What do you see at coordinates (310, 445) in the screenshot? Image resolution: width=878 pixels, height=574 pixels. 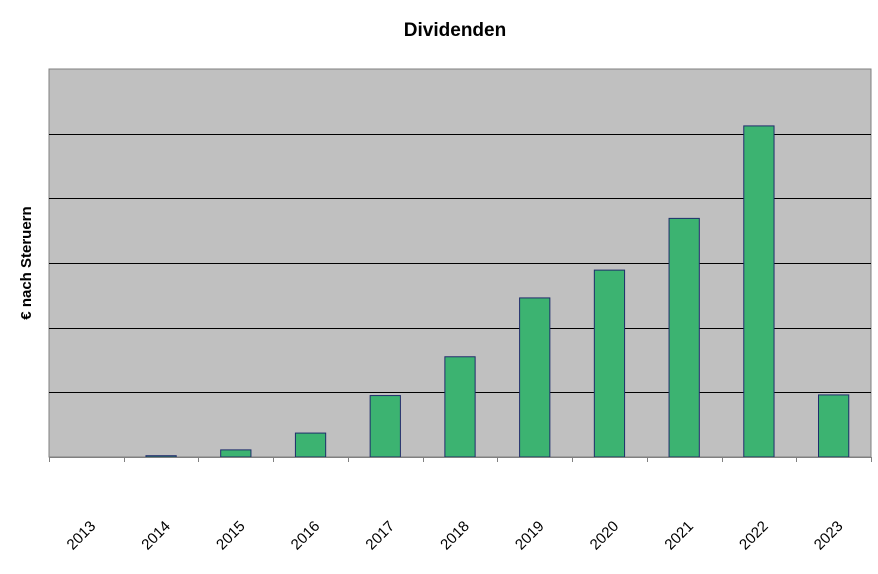 I see `bar-2016` at bounding box center [310, 445].